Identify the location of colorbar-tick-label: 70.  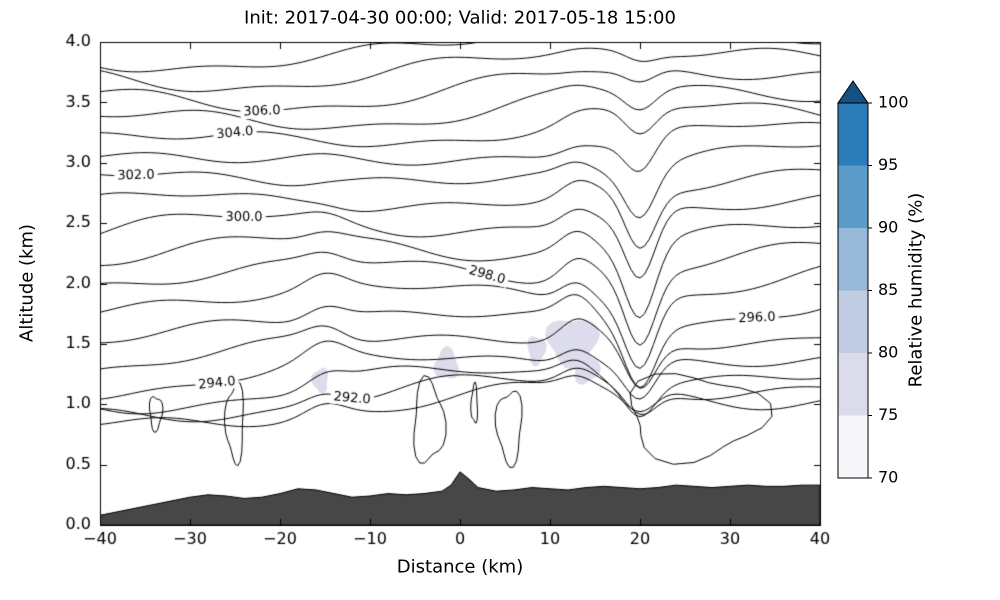
(888, 477).